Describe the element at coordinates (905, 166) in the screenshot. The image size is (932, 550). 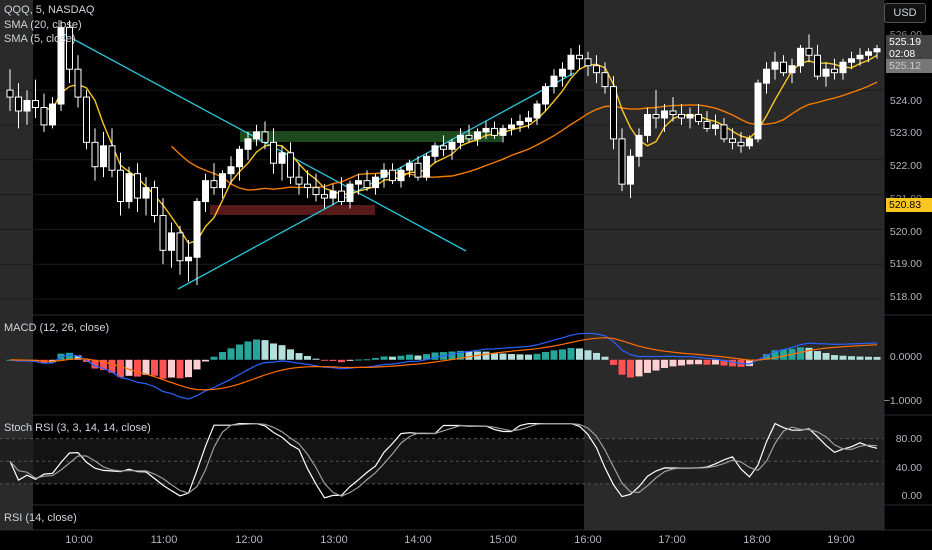
I see `price-axis-label: 522.00` at that location.